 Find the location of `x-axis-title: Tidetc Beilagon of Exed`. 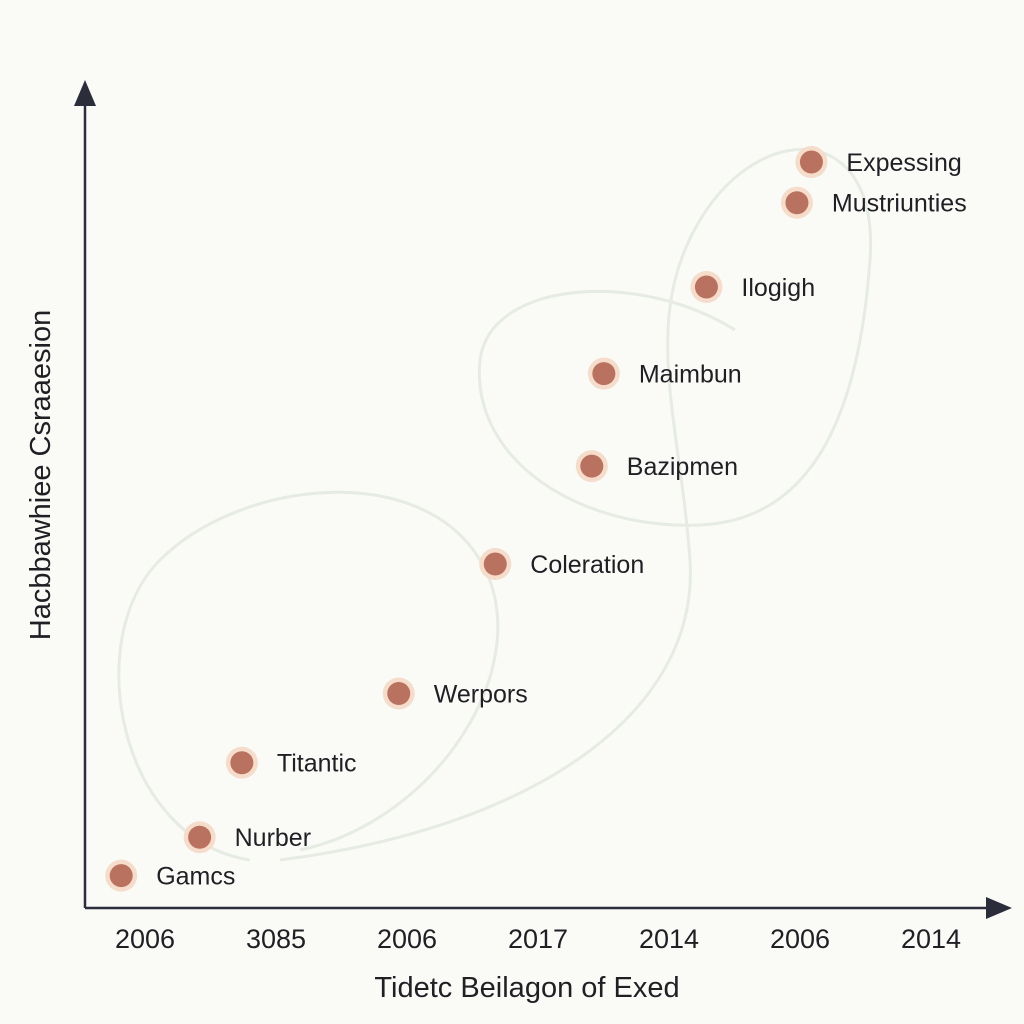

x-axis-title: Tidetc Beilagon of Exed is located at coordinates (526, 988).